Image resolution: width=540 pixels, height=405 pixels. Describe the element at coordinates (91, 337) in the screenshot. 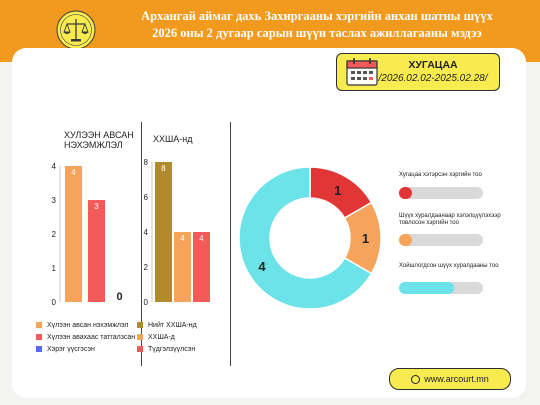

I see `legend-label: Хүлээн авахаас татгалзсан` at that location.